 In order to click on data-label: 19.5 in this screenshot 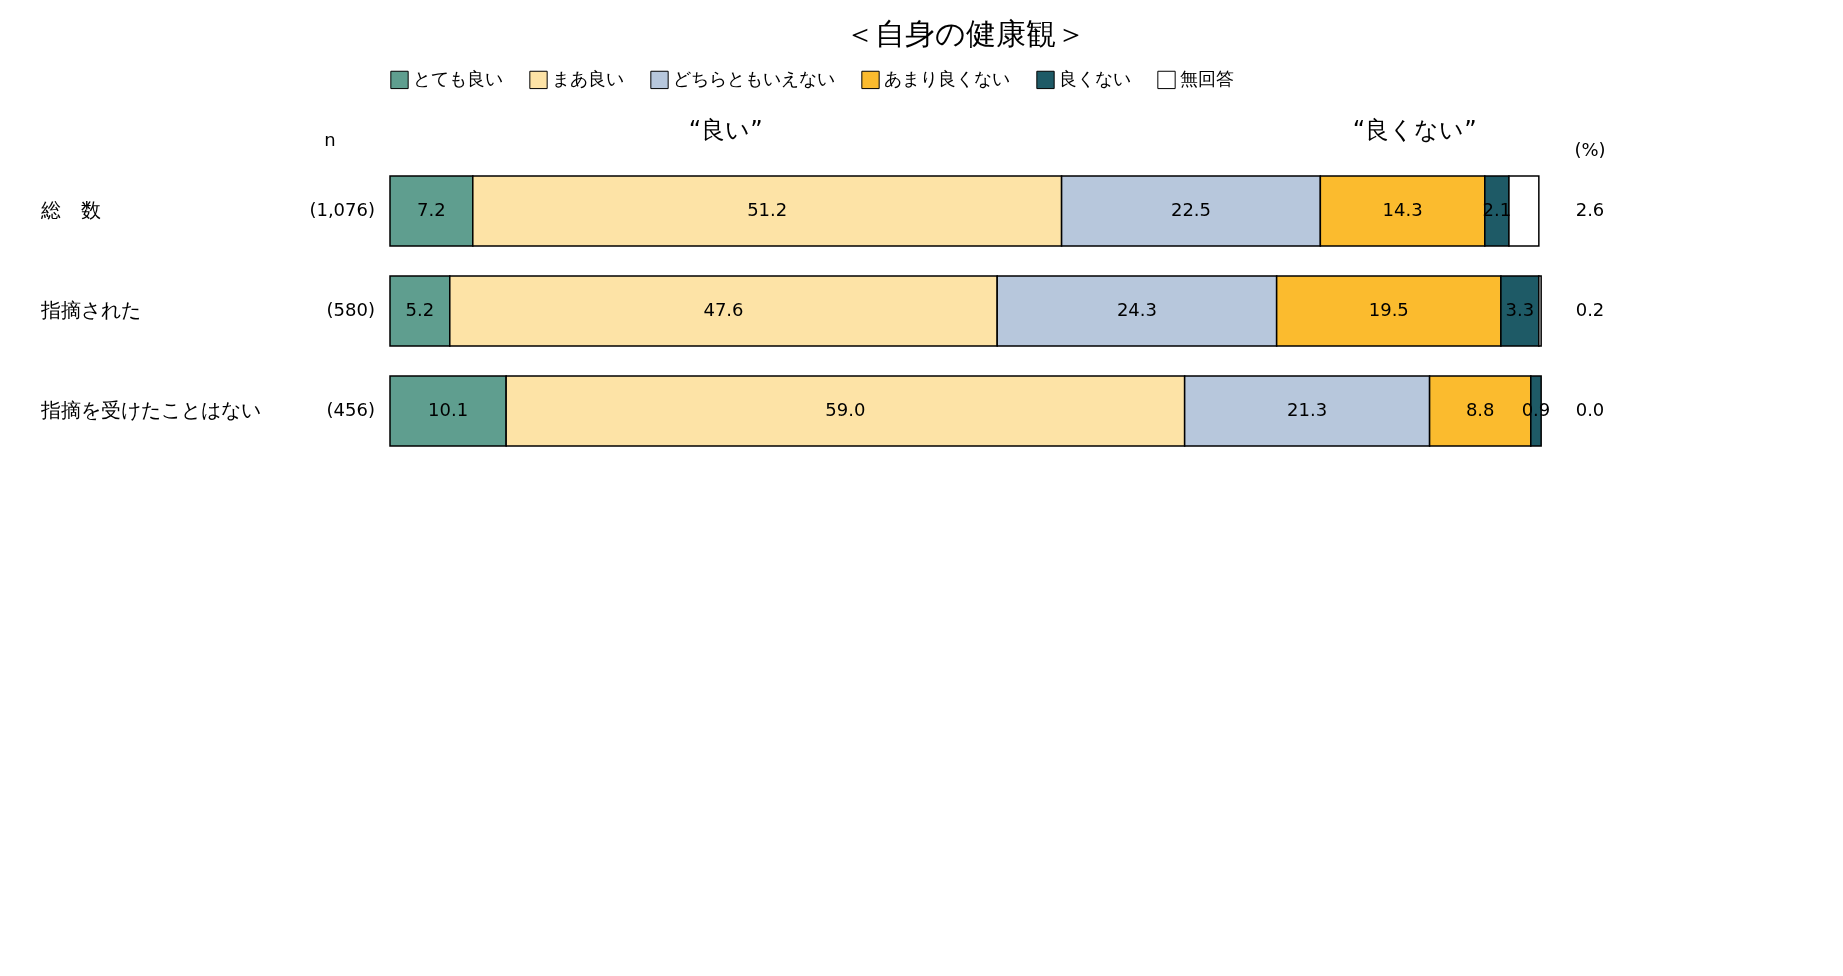, I will do `click(1388, 309)`.